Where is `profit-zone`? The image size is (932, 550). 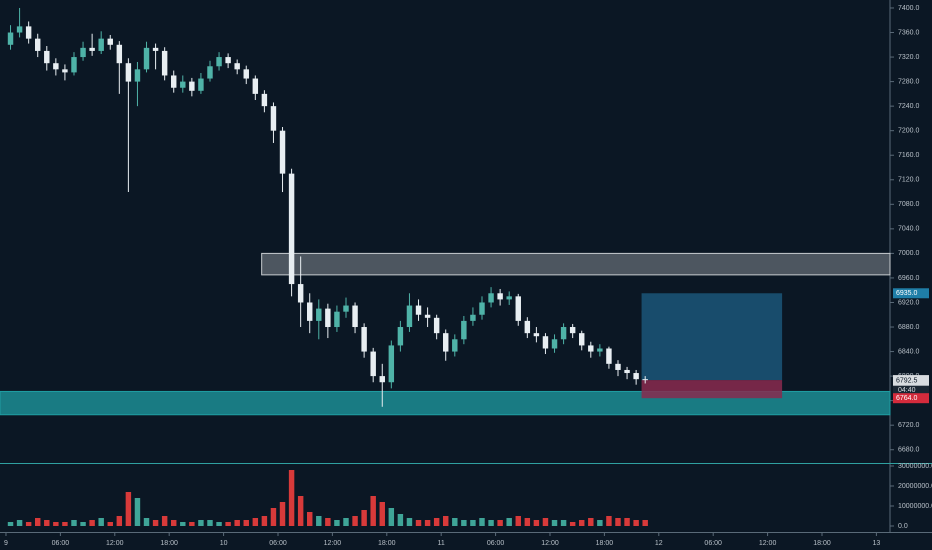
profit-zone is located at coordinates (712, 337).